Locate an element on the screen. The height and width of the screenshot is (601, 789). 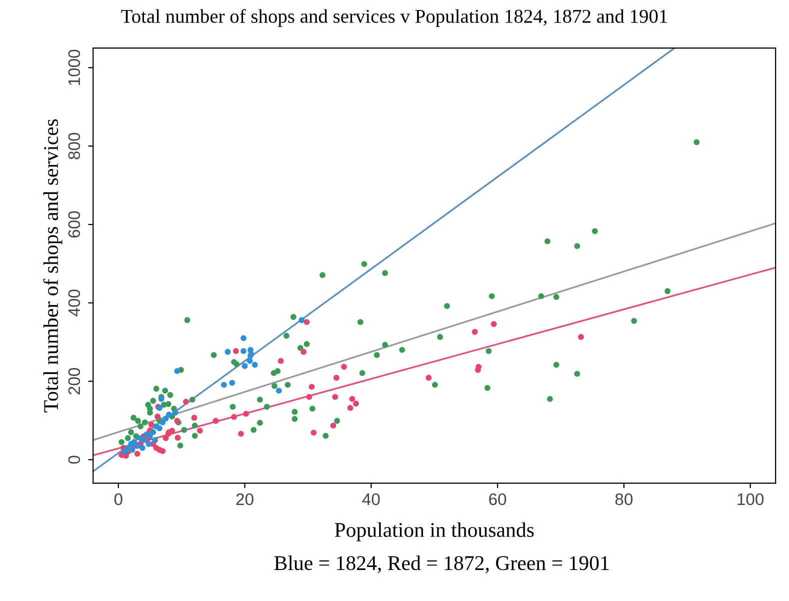
y-tick-label: 0 is located at coordinates (74, 460).